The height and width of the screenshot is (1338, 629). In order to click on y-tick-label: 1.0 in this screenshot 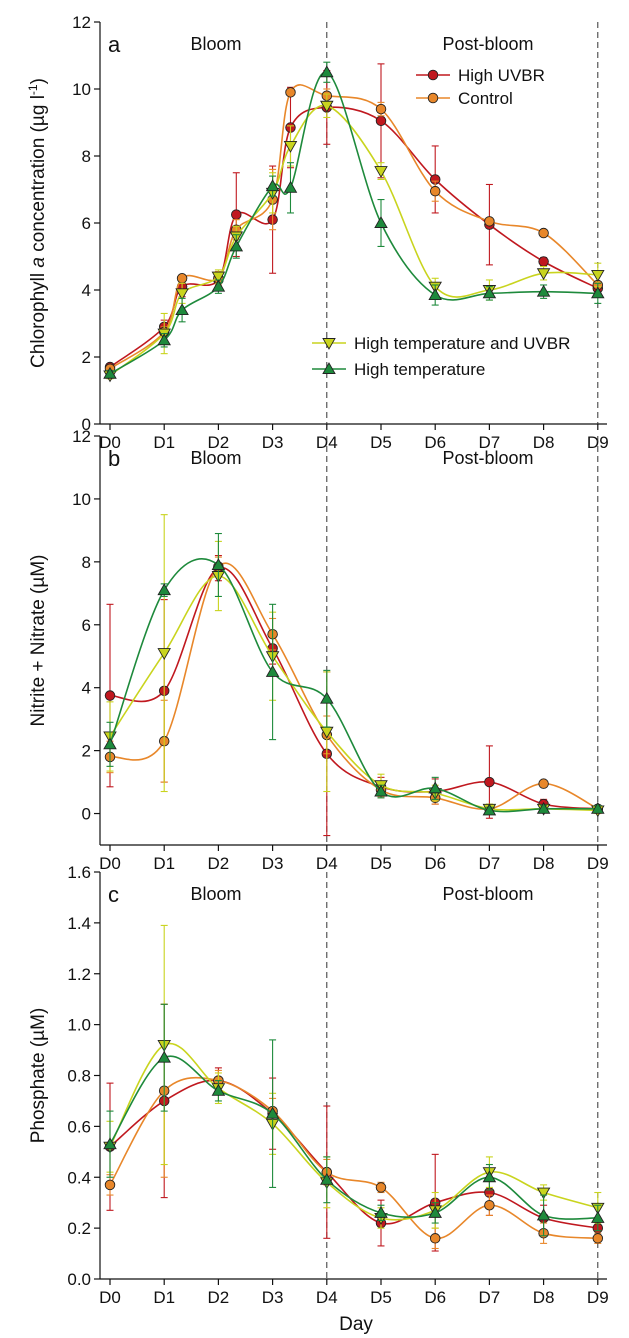, I will do `click(79, 1025)`.